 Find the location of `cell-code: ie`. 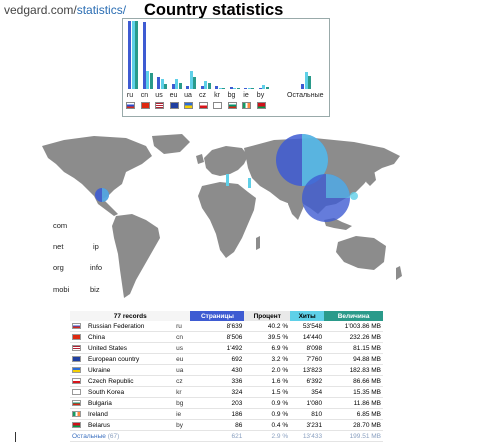

cell-code: ie is located at coordinates (182, 414).